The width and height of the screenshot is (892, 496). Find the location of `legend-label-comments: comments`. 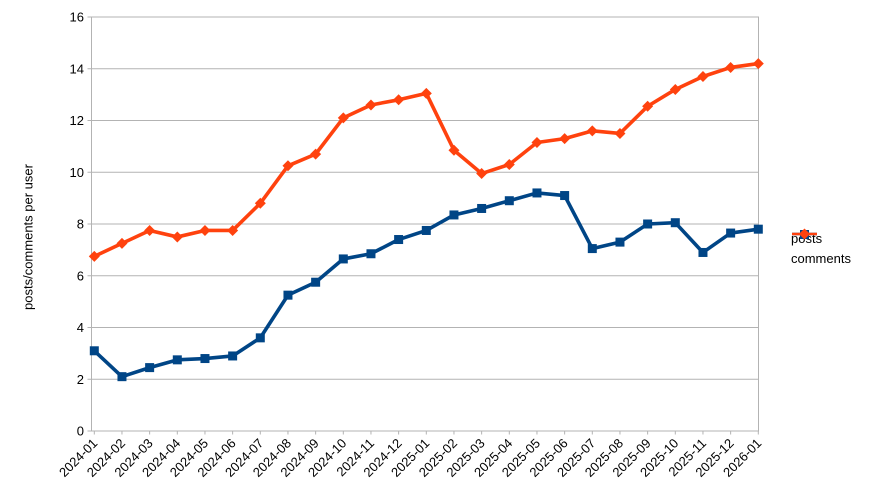

legend-label-comments: comments is located at coordinates (821, 258).